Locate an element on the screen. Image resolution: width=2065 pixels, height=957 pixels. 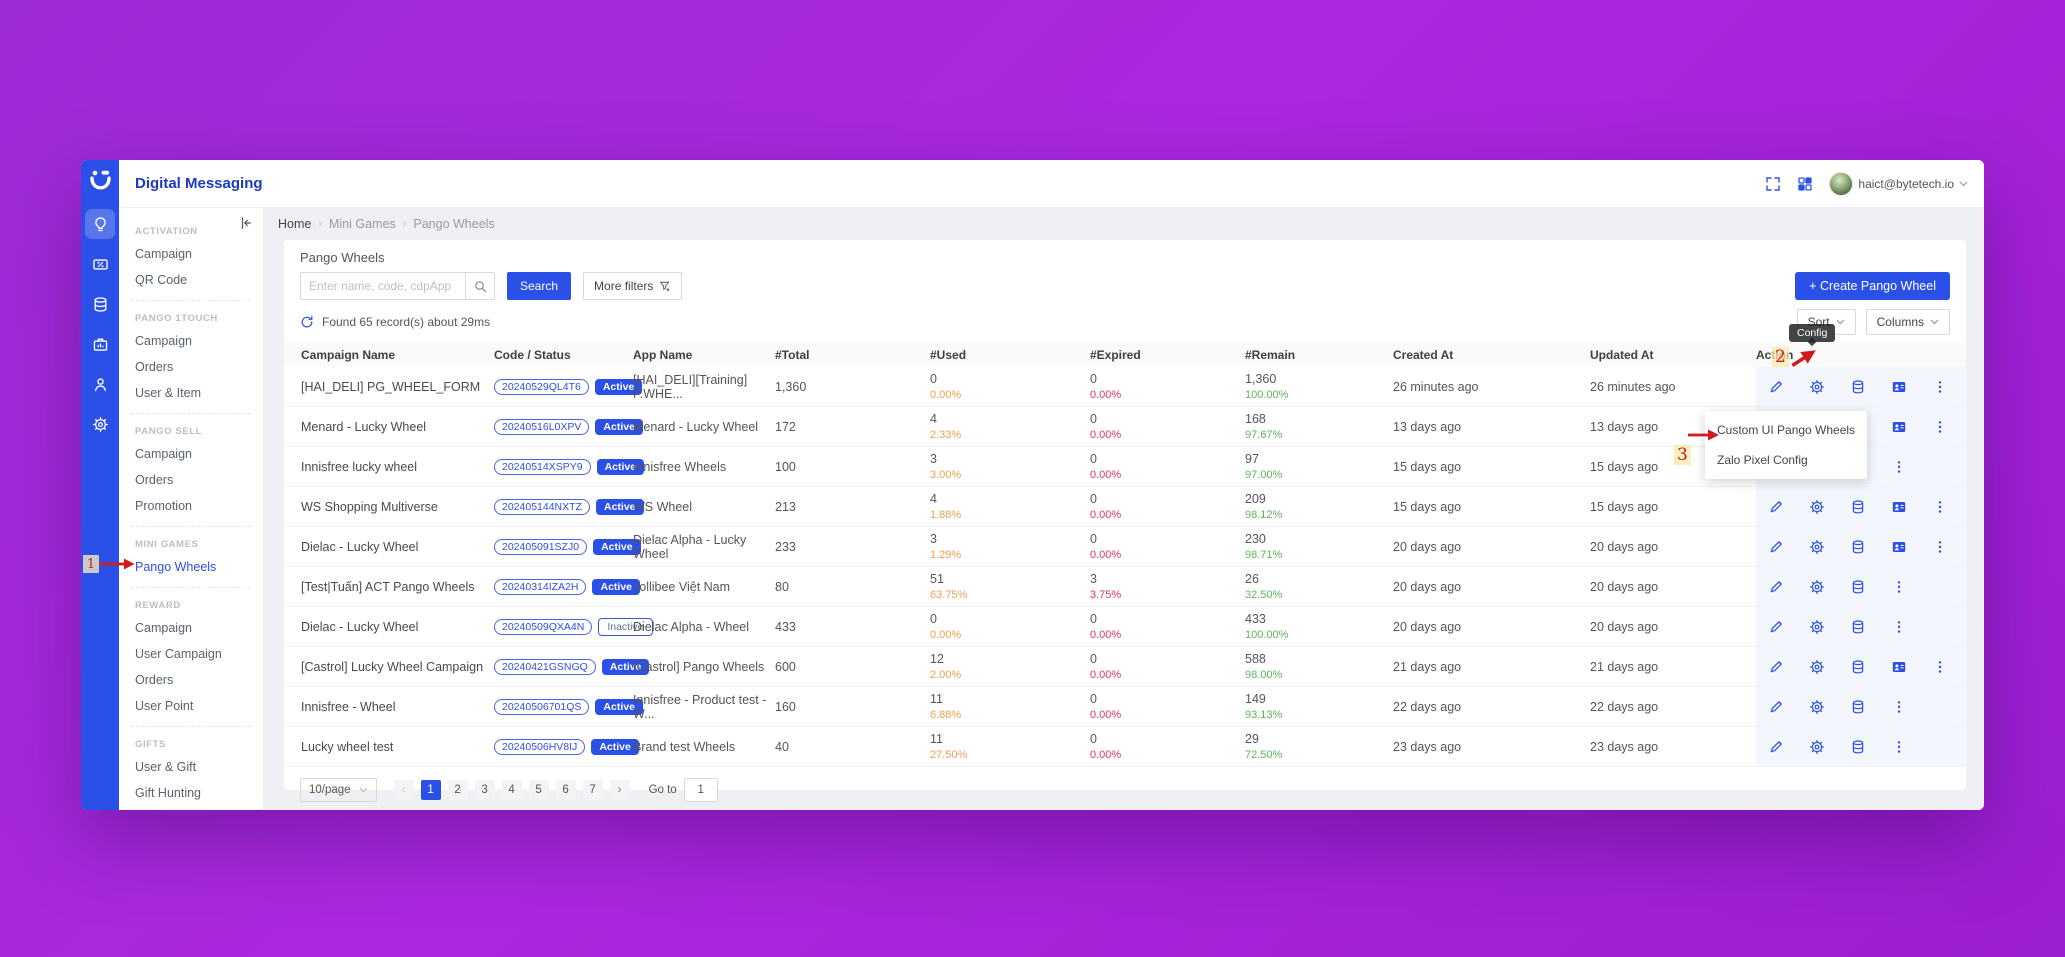
more-filters-button: More filters is located at coordinates (633, 286).